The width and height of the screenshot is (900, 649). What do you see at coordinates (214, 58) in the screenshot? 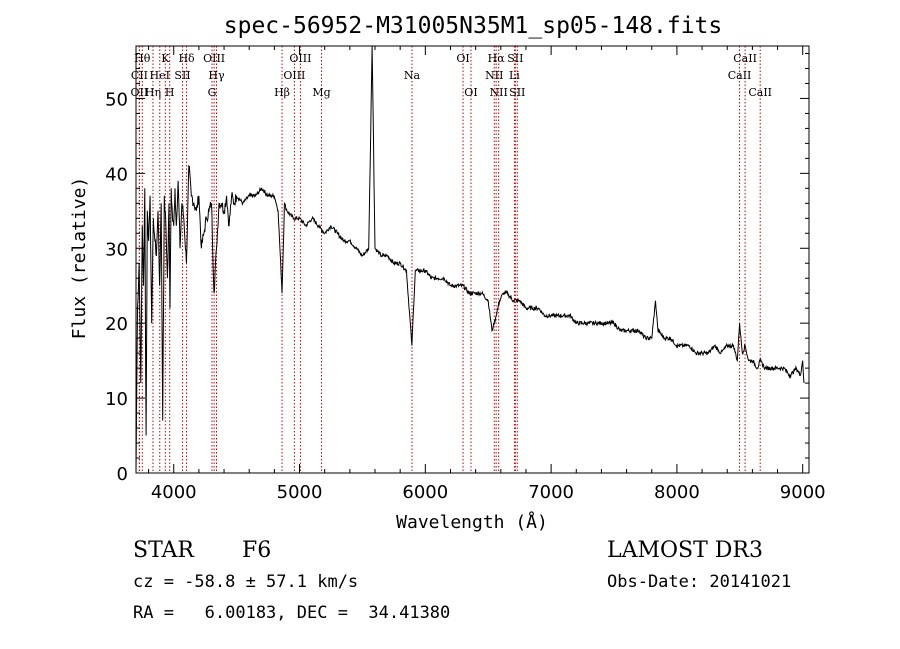
I see `line-label-10: OIII` at bounding box center [214, 58].